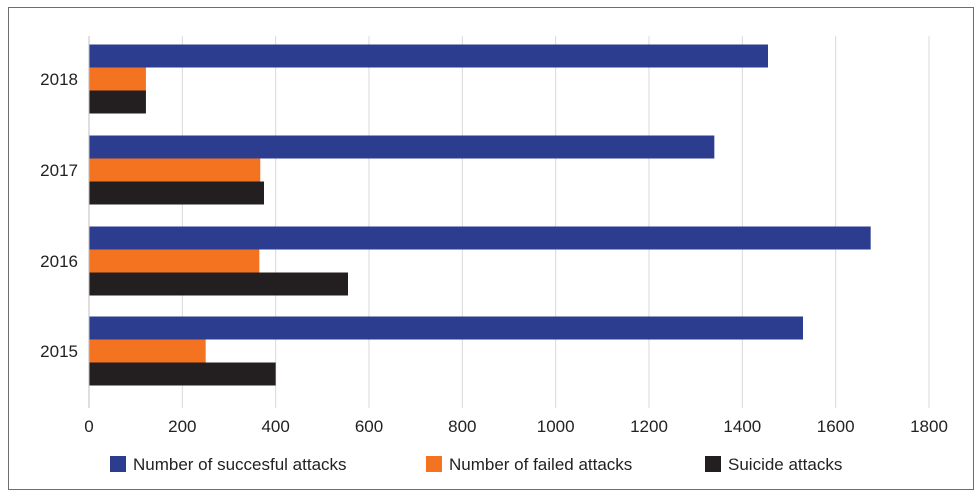 The height and width of the screenshot is (492, 979). I want to click on x-tick-label: 1000, so click(556, 426).